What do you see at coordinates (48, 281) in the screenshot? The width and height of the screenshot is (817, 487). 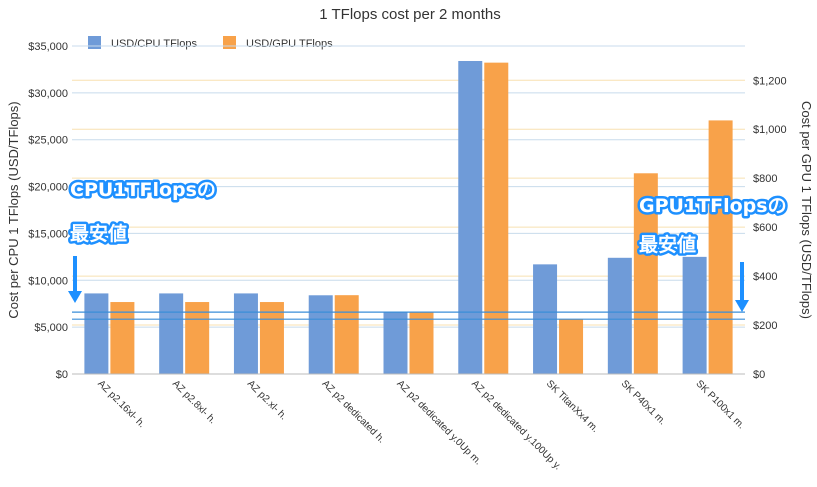 I see `y-tick-label: $10,000` at bounding box center [48, 281].